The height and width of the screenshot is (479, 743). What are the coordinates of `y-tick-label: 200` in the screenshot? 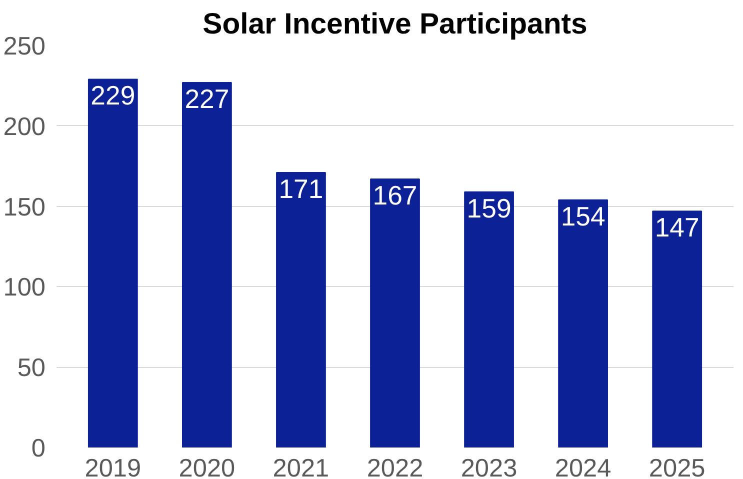 It's located at (24, 126).